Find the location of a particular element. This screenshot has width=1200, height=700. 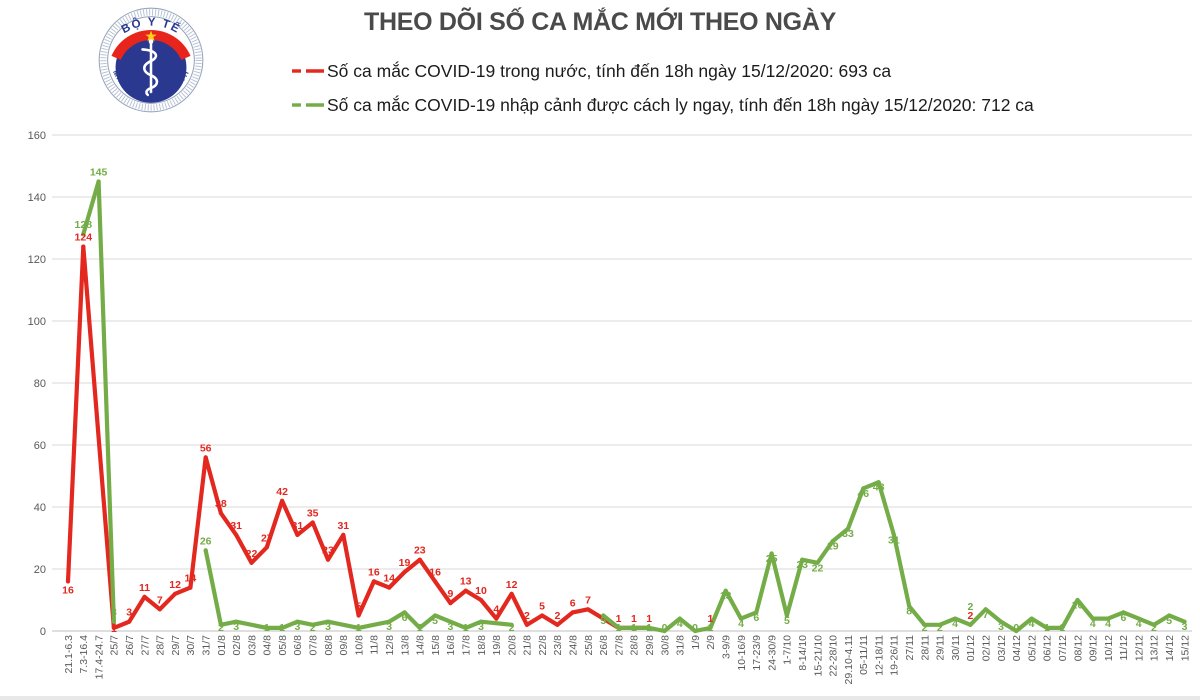

domestic-value-label: 11 is located at coordinates (144, 588).